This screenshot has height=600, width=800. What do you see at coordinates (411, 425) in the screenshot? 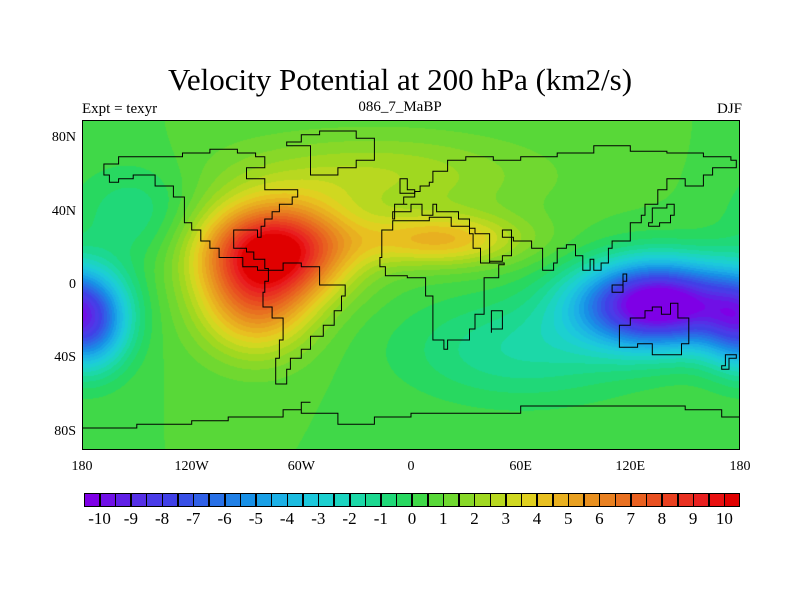
I see `antarctica-coast` at bounding box center [411, 425].